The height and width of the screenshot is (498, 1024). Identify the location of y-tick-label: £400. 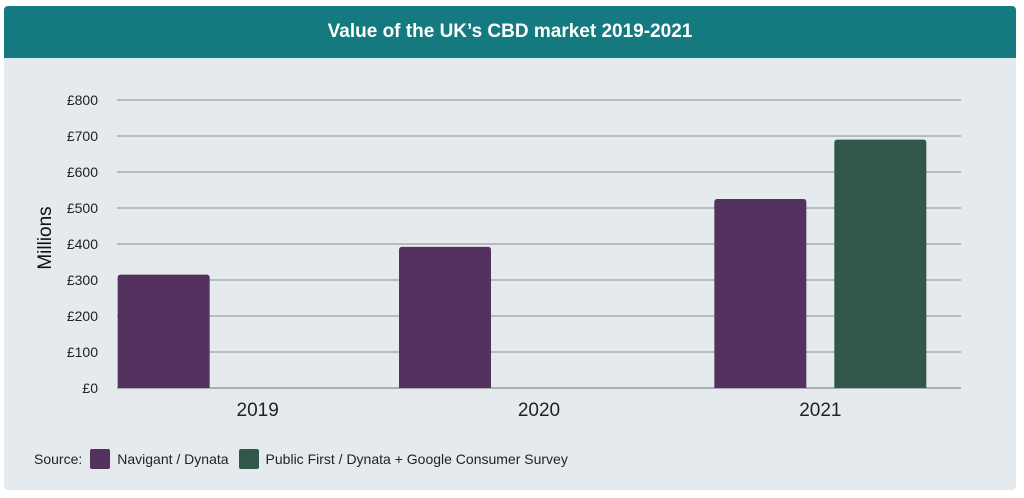
(82, 244).